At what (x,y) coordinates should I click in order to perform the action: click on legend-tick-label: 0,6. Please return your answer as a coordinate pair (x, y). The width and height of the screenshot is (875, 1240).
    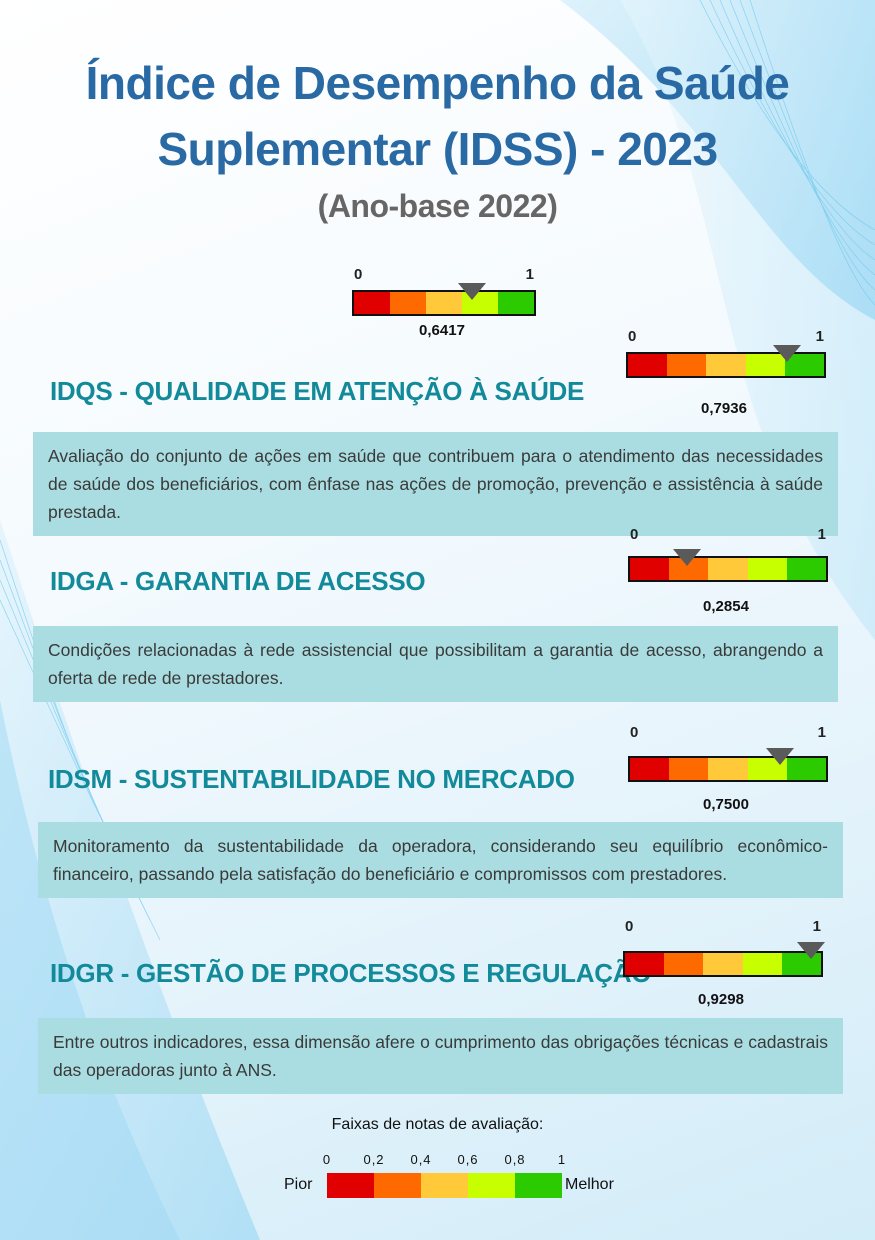
    Looking at the image, I should click on (468, 1159).